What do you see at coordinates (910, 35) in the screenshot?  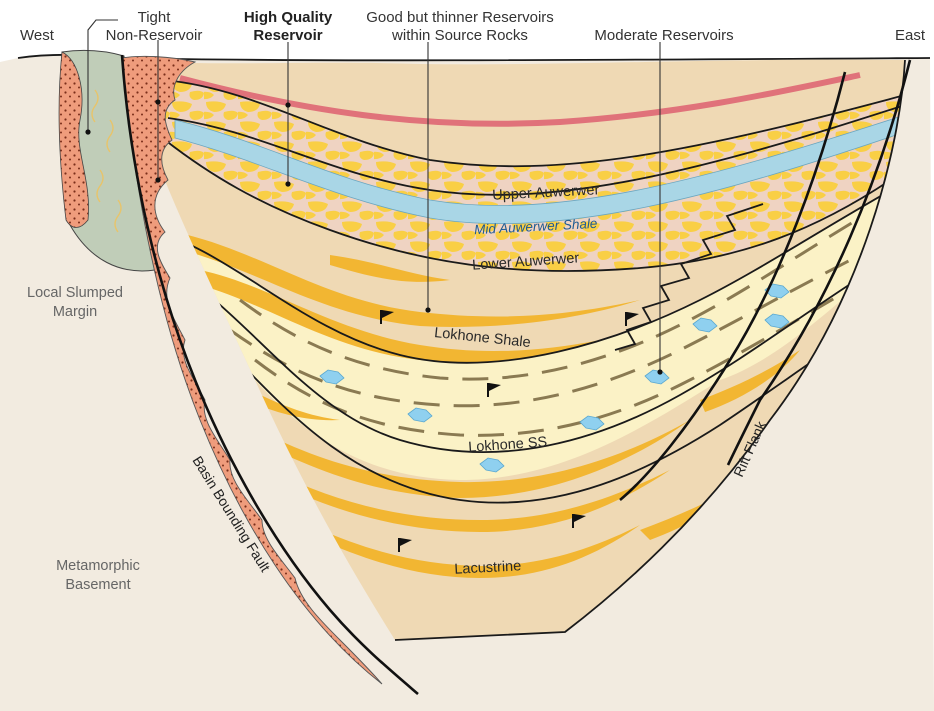 I see `label-east: East` at bounding box center [910, 35].